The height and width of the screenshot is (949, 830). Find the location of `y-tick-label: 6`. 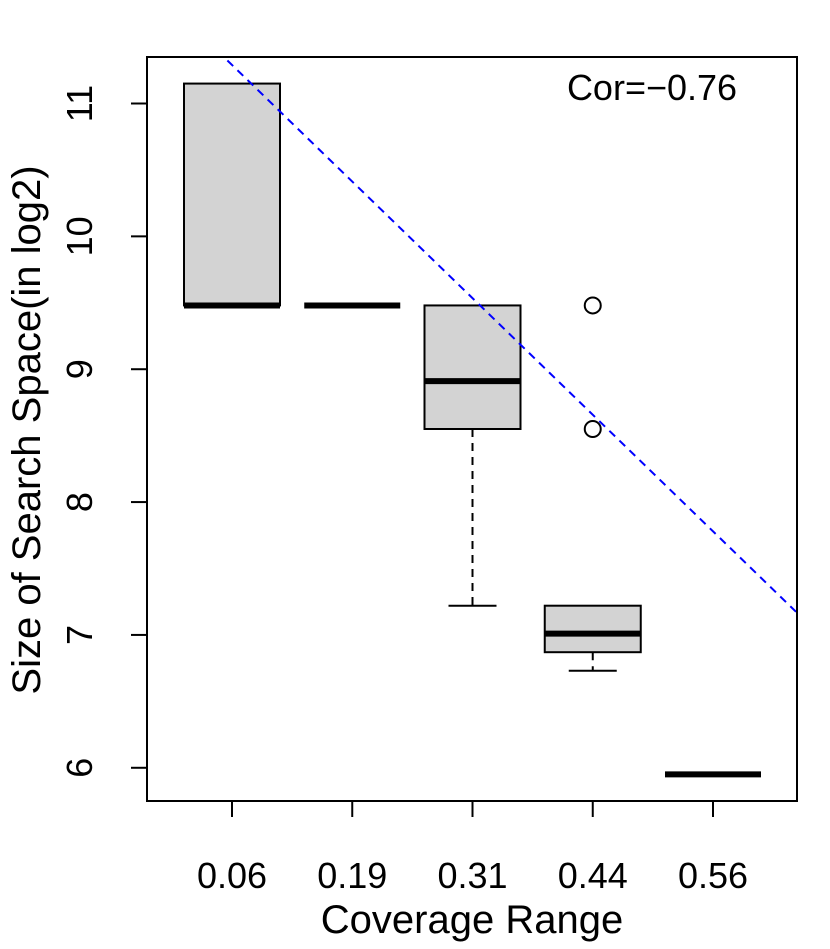

y-tick-label: 6 is located at coordinates (79, 768).